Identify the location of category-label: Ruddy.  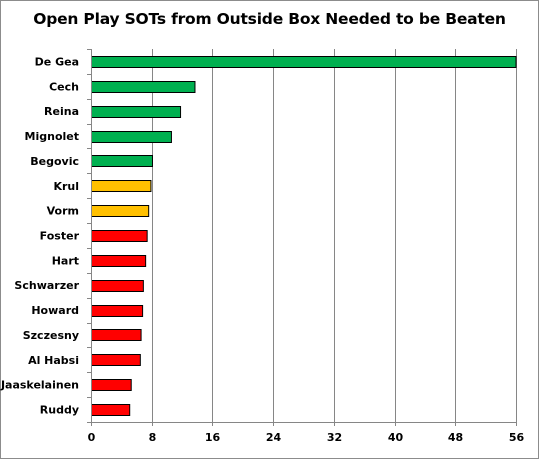
(59, 410).